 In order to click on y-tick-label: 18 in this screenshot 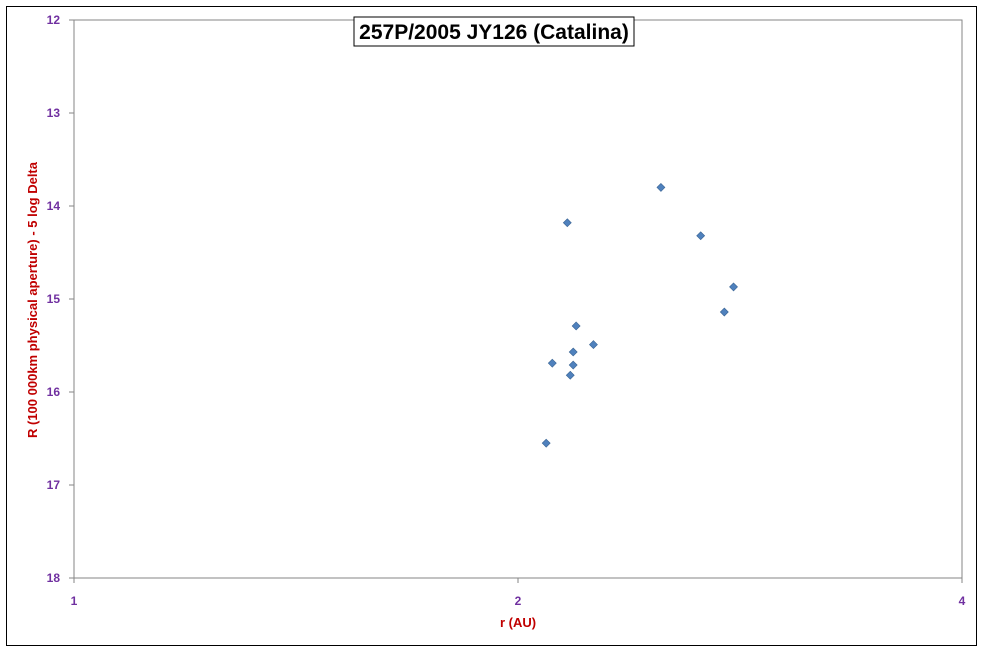, I will do `click(54, 578)`.